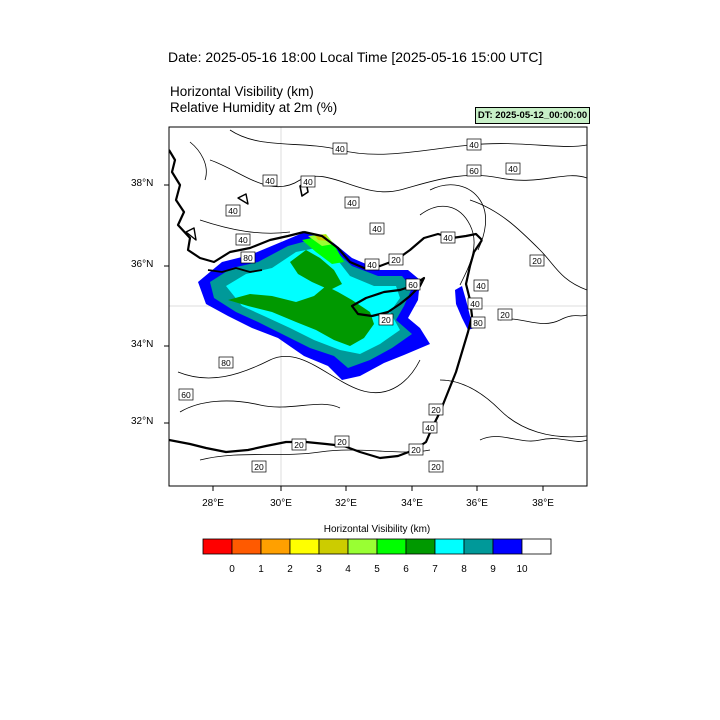  What do you see at coordinates (232, 569) in the screenshot?
I see `colorbar-tick-label: 0` at bounding box center [232, 569].